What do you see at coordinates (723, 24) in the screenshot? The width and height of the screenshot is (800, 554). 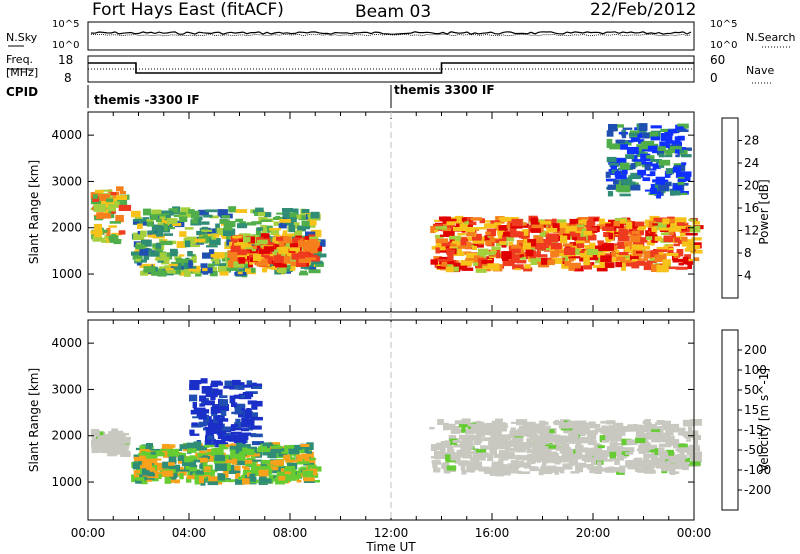 I see `noise-right-tick-high: 10^5` at bounding box center [723, 24].